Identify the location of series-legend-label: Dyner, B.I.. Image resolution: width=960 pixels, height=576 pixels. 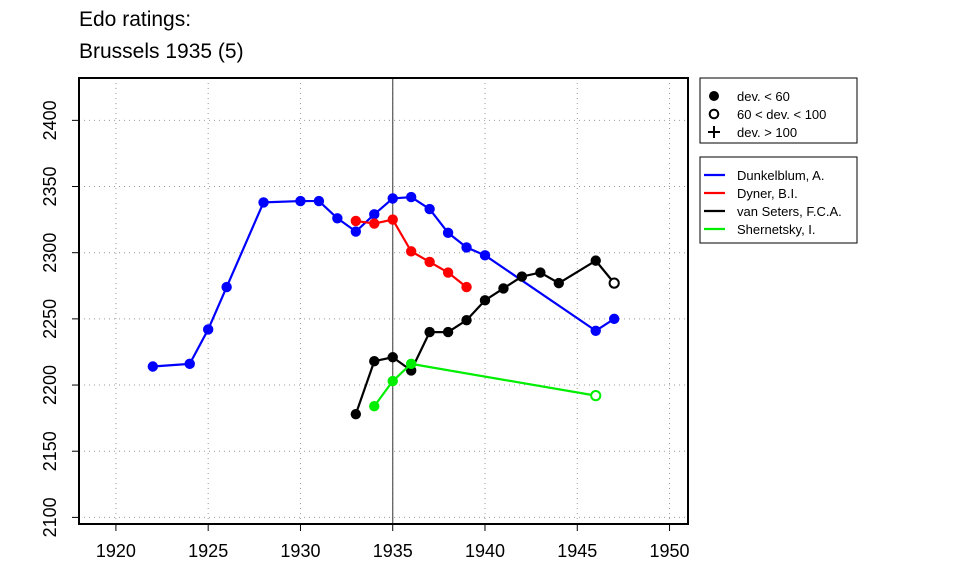
(767, 193).